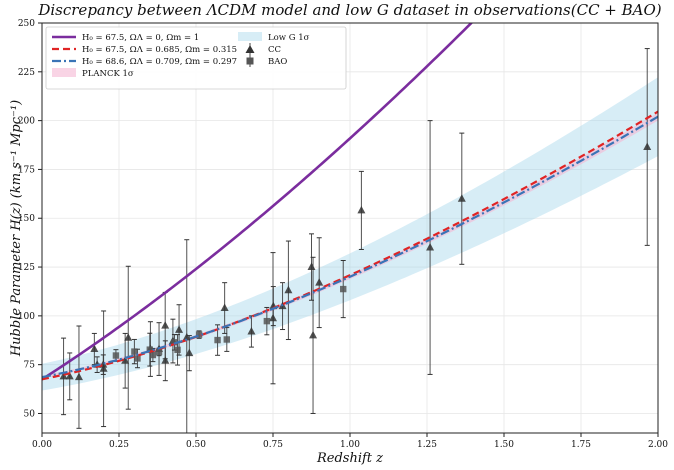 Image resolution: width=674 pixels, height=470 pixels. What do you see at coordinates (658, 445) in the screenshot?
I see `x-tick-label: 2.00` at bounding box center [658, 445].